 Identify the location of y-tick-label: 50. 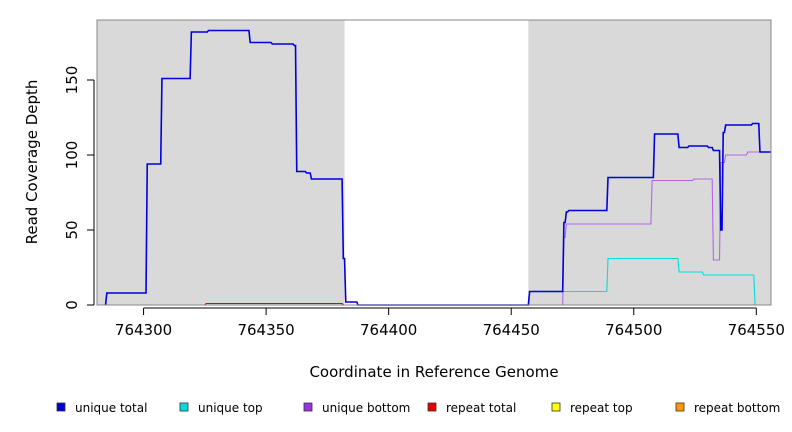
(72, 229).